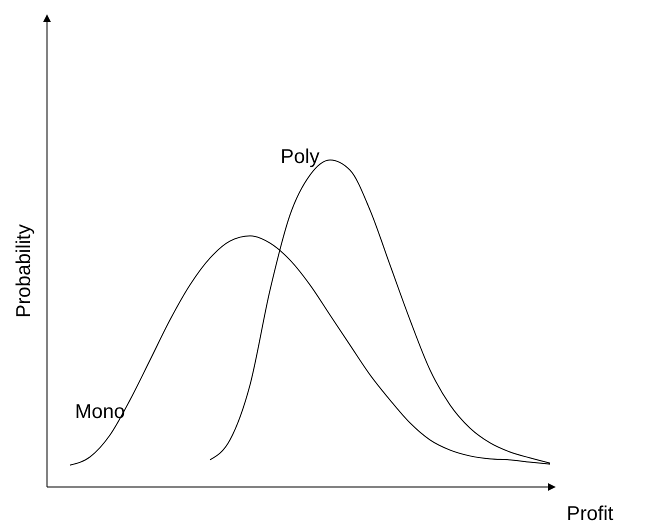 The height and width of the screenshot is (530, 658). What do you see at coordinates (300, 157) in the screenshot?
I see `series-label: Poly` at bounding box center [300, 157].